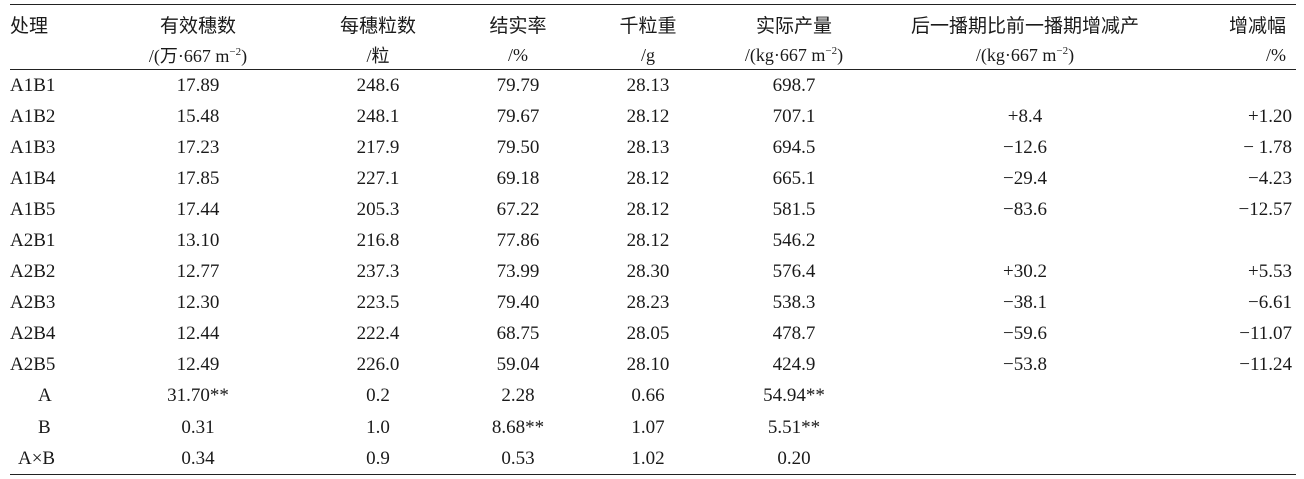  I want to click on cell-seed-setting-rate: 68.75, so click(518, 334).